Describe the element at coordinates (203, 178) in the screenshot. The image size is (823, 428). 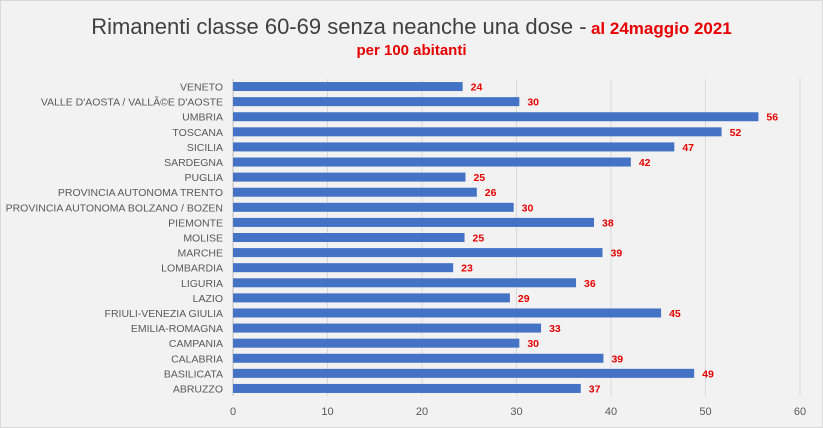
I see `category-label: PUGLIA` at that location.